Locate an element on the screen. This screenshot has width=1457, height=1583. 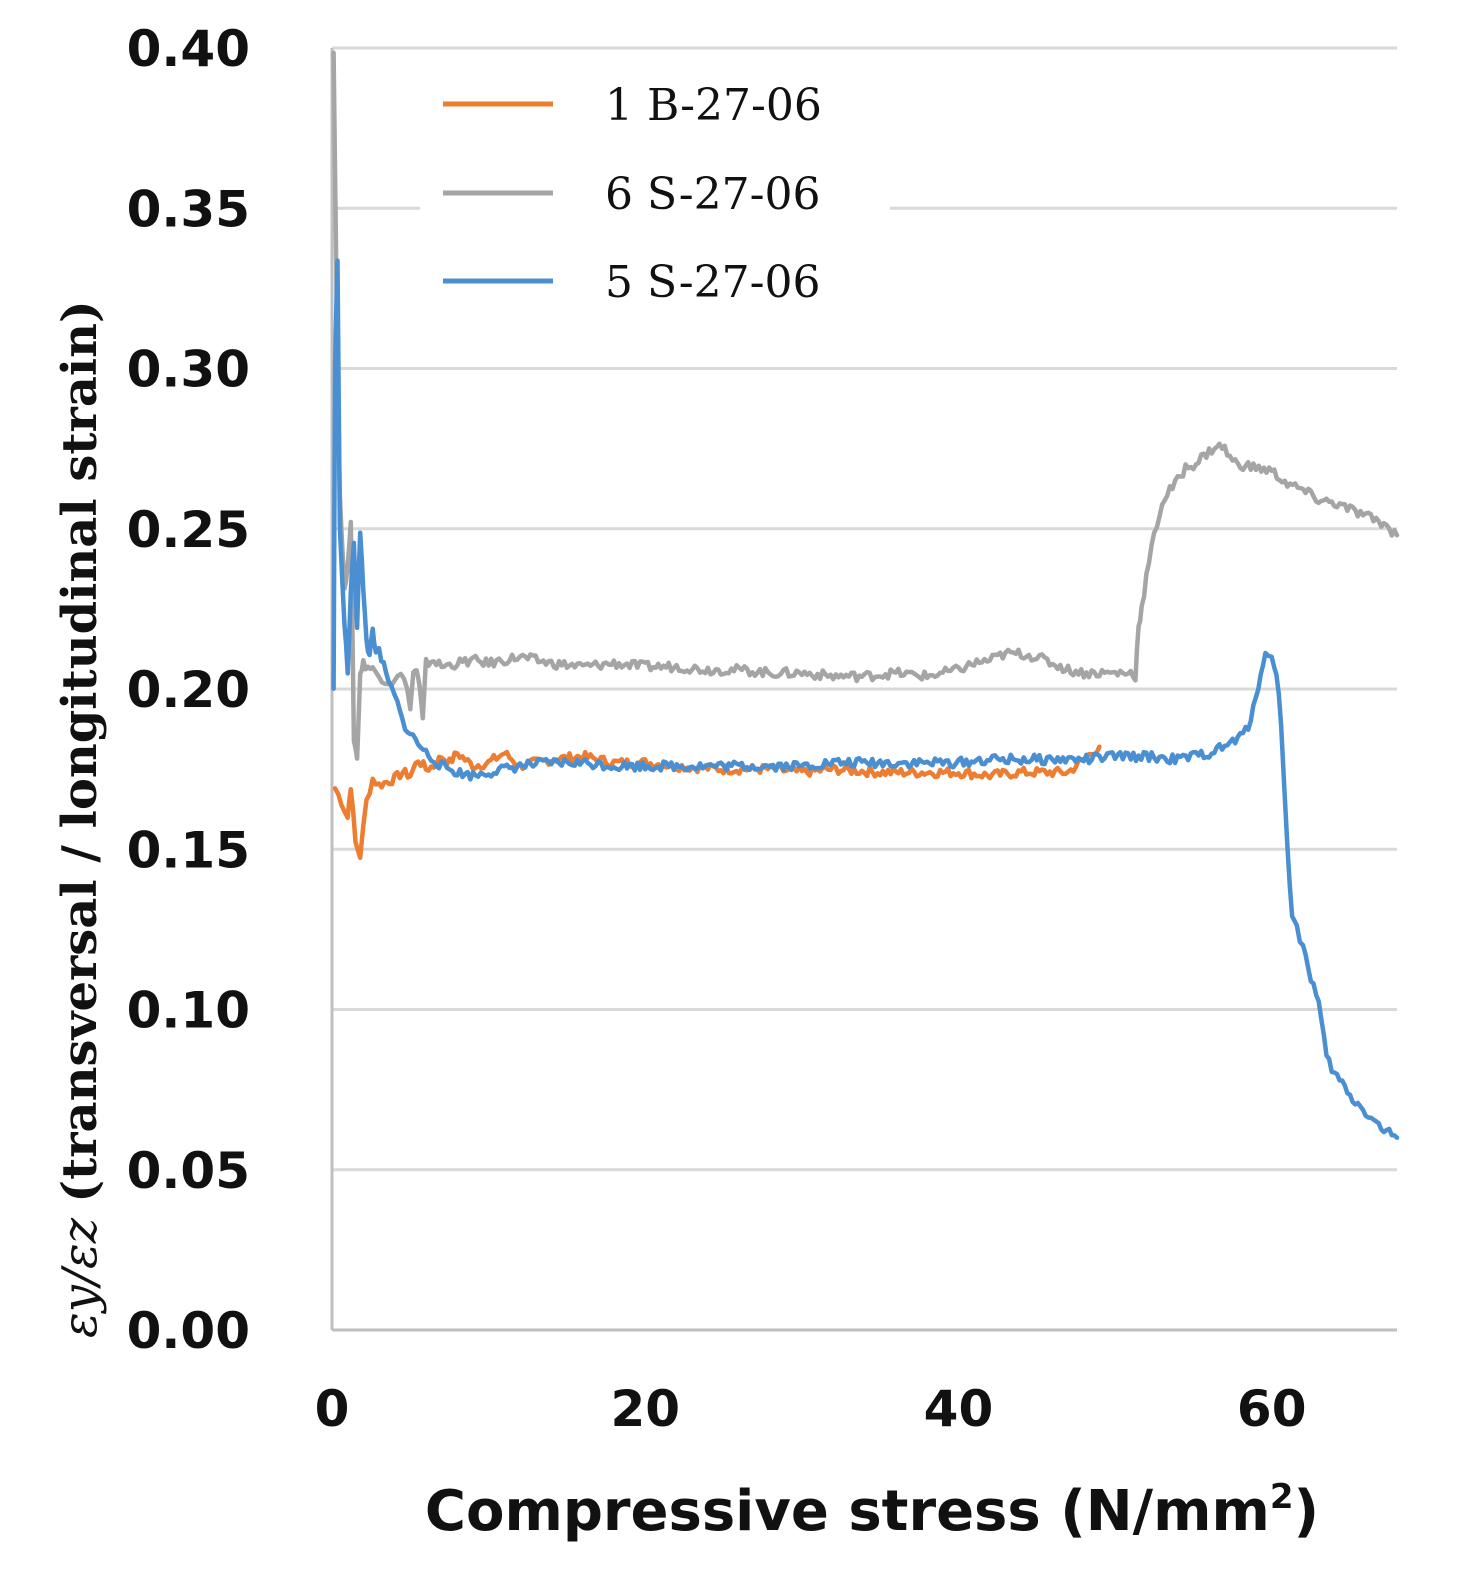
legend-label: 5 S-27-06 is located at coordinates (712, 282).